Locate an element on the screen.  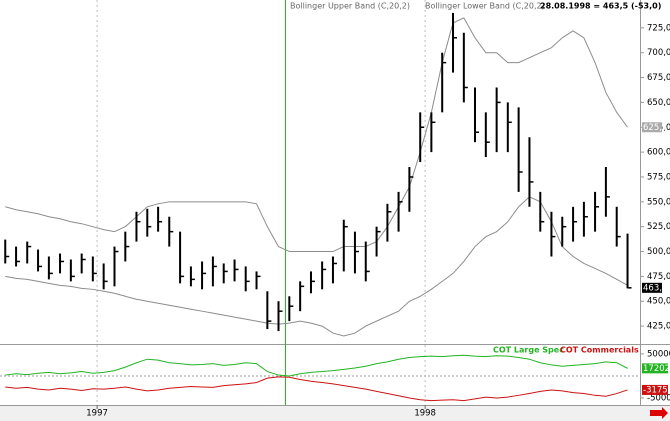
band-value-box is located at coordinates (652, 127).